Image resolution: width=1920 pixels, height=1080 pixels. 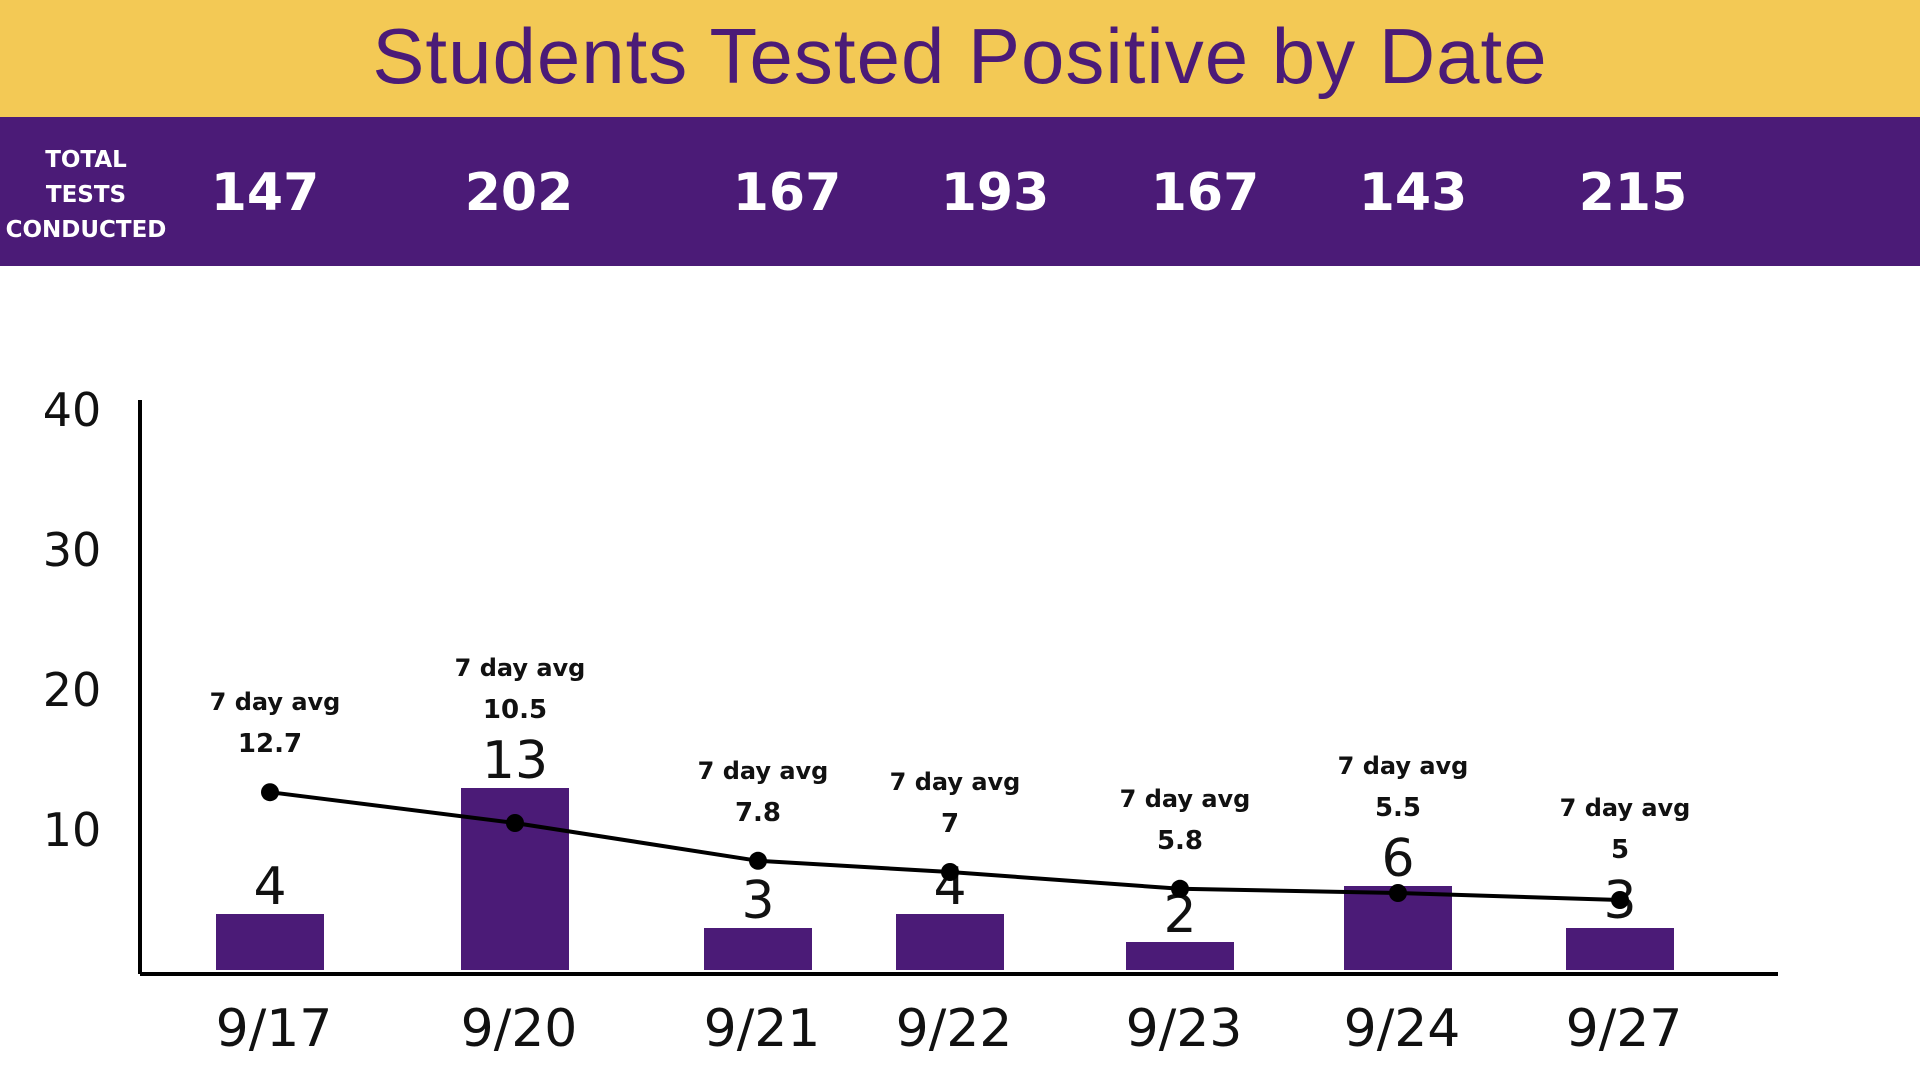 What do you see at coordinates (1624, 1029) in the screenshot?
I see `x-tick-label: 9/27` at bounding box center [1624, 1029].